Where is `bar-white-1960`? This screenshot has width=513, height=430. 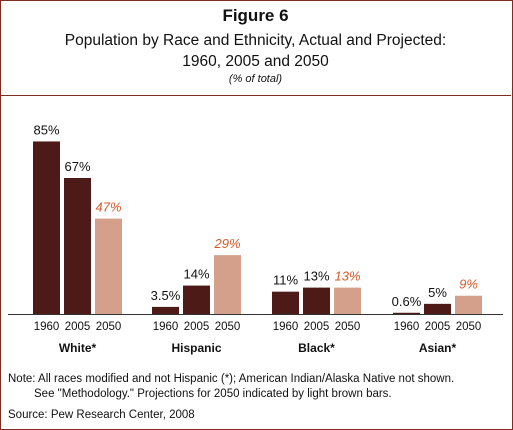 bar-white-1960 is located at coordinates (46, 227).